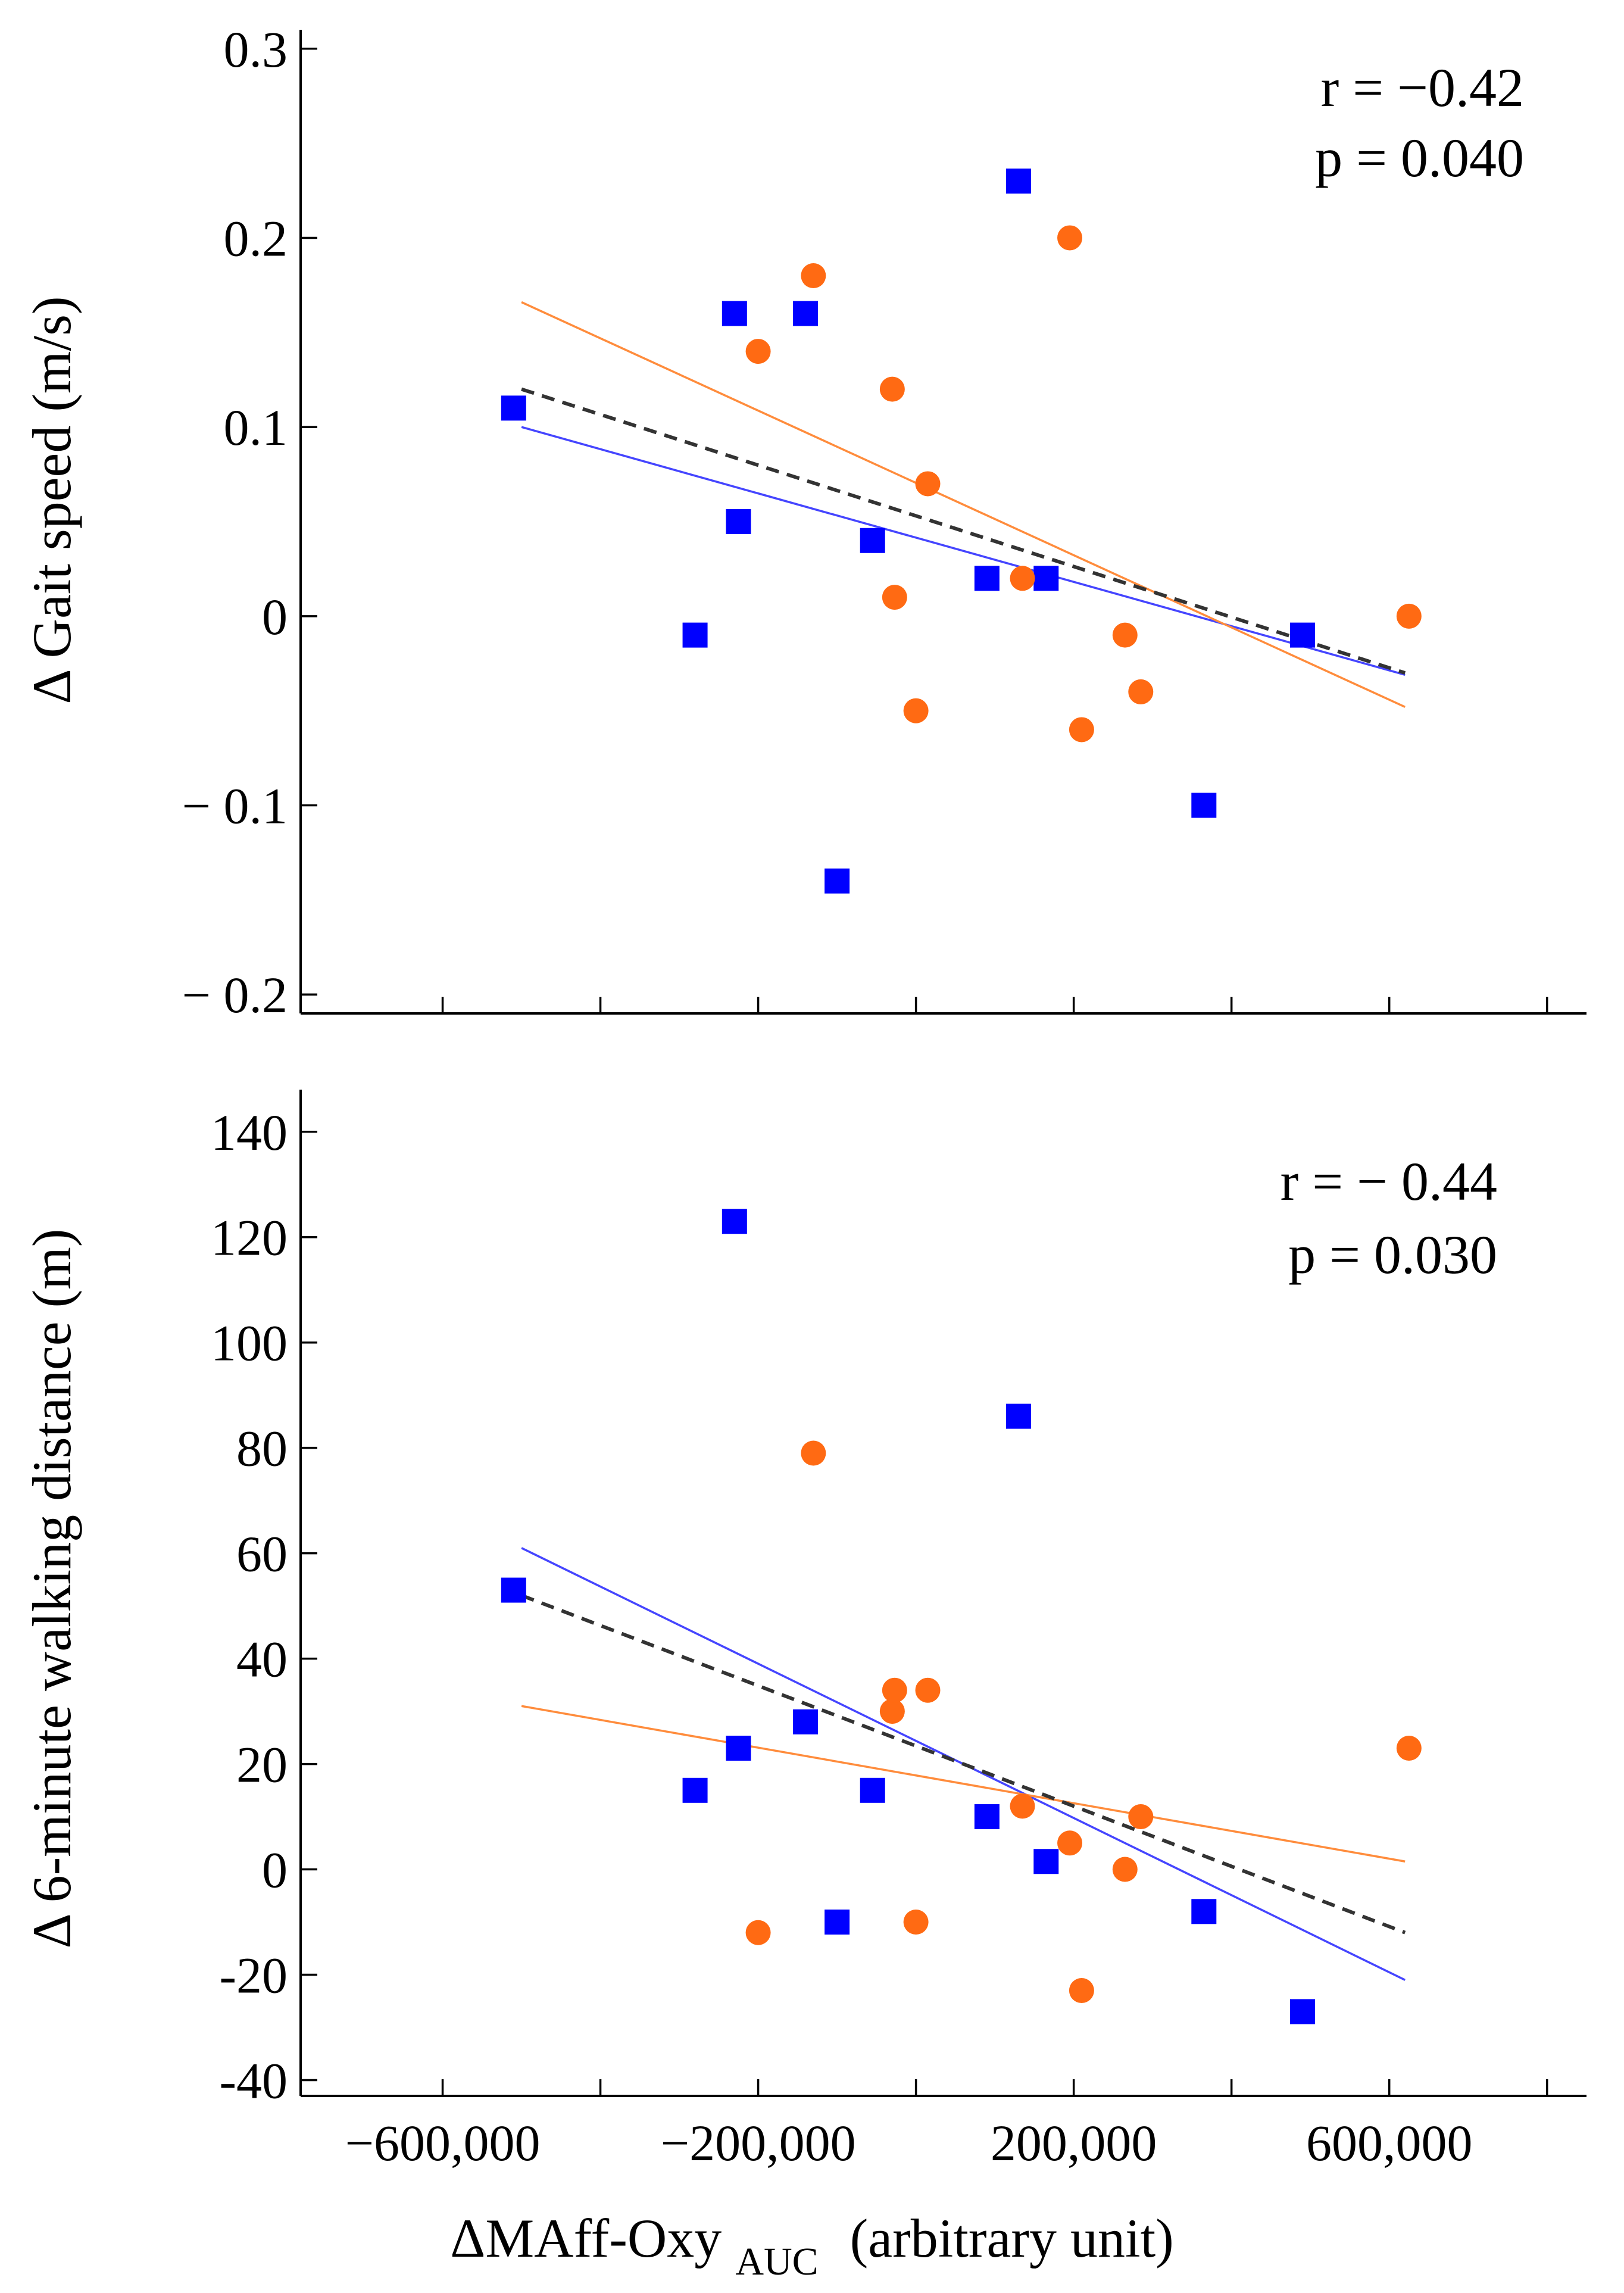  I want to click on gait-speed-y-axis-title: Δ Gait speed (m/s), so click(51, 500).